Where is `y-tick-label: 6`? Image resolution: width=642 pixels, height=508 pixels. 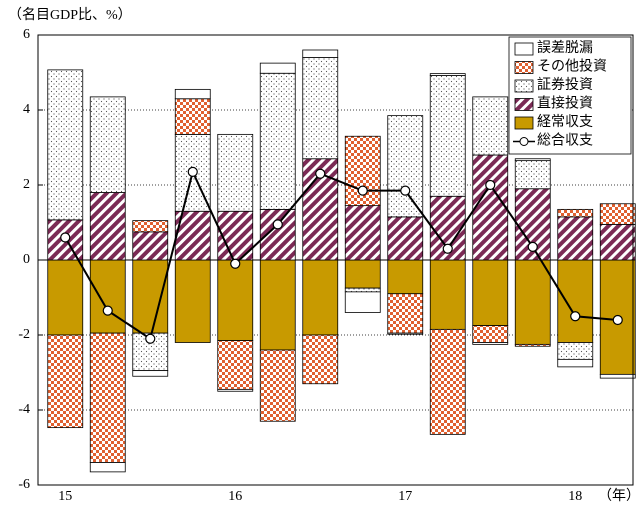 y-tick-label: 6 is located at coordinates (26, 34).